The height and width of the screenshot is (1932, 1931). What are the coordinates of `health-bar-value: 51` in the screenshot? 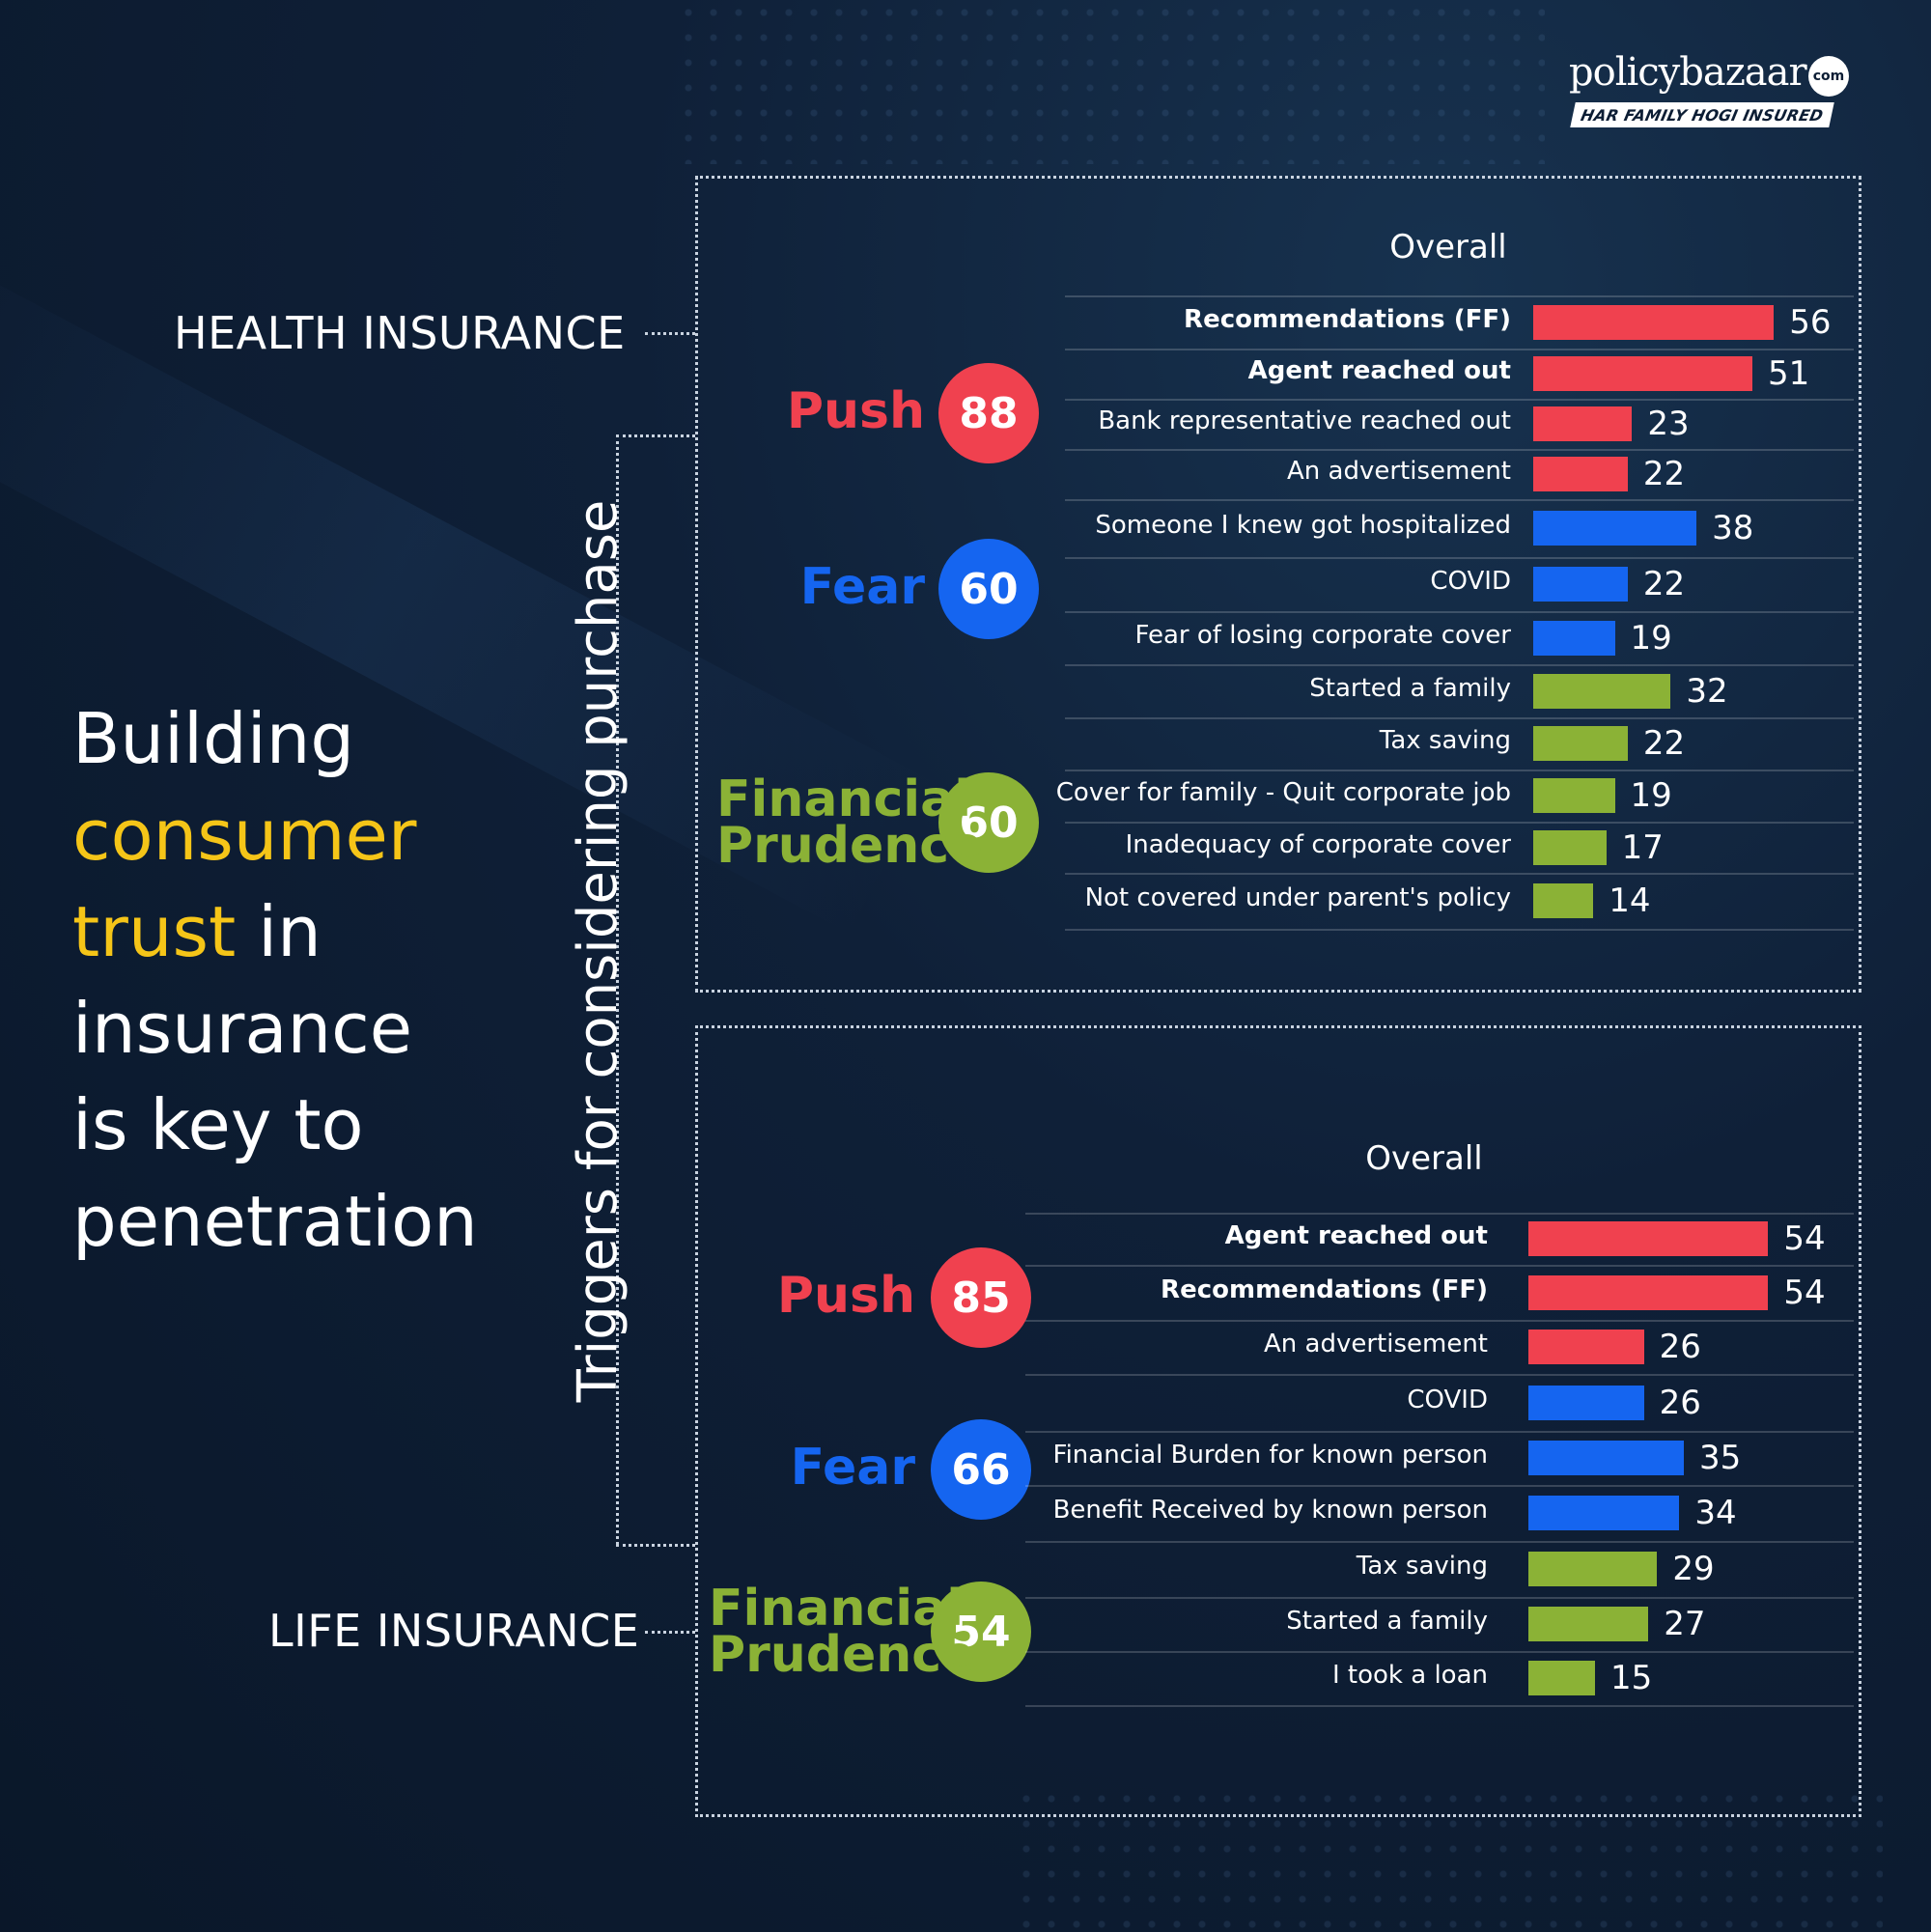 It's located at (1788, 373).